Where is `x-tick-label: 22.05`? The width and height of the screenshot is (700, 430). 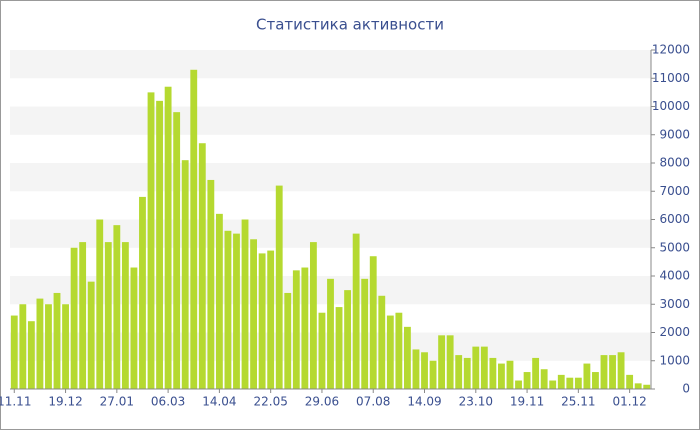
x-tick-label: 22.05 is located at coordinates (270, 402).